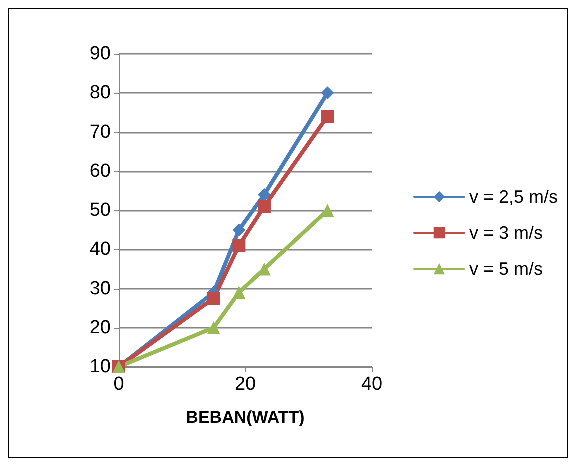  Describe the element at coordinates (100, 210) in the screenshot. I see `y-tick-label: 50` at that location.